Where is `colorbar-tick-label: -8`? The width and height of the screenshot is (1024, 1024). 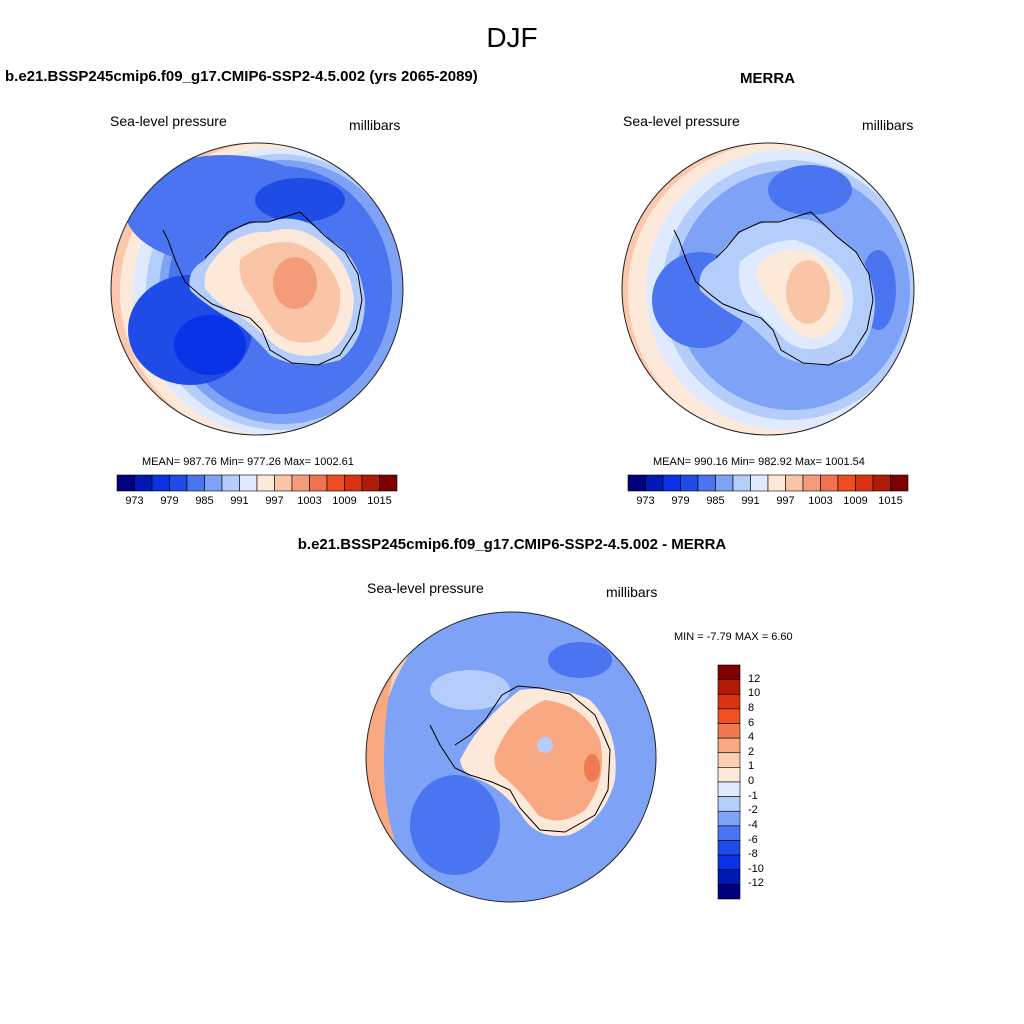
colorbar-tick-label: -8 is located at coordinates (753, 854).